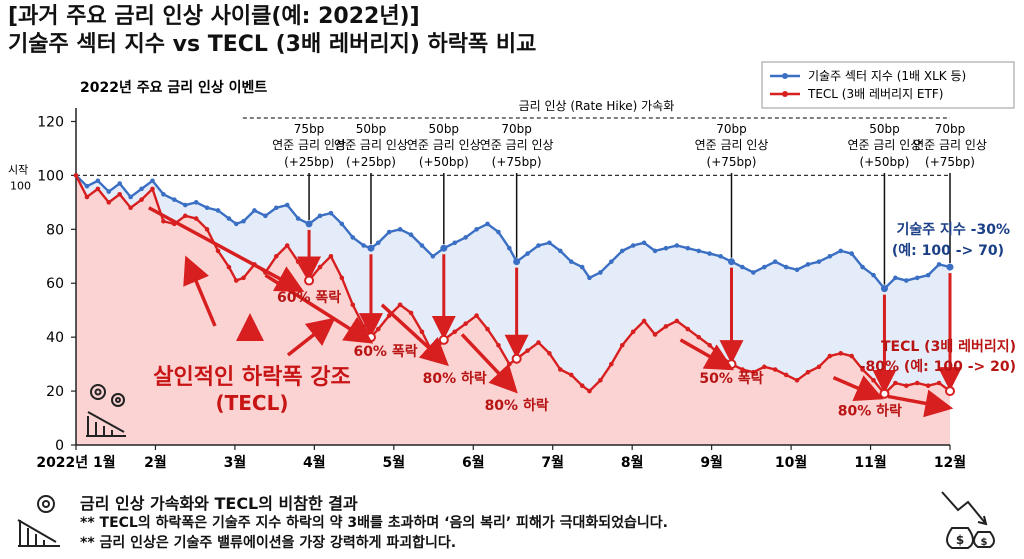 Image resolution: width=1024 pixels, height=559 pixels. I want to click on x-tick-label: 10월, so click(791, 462).